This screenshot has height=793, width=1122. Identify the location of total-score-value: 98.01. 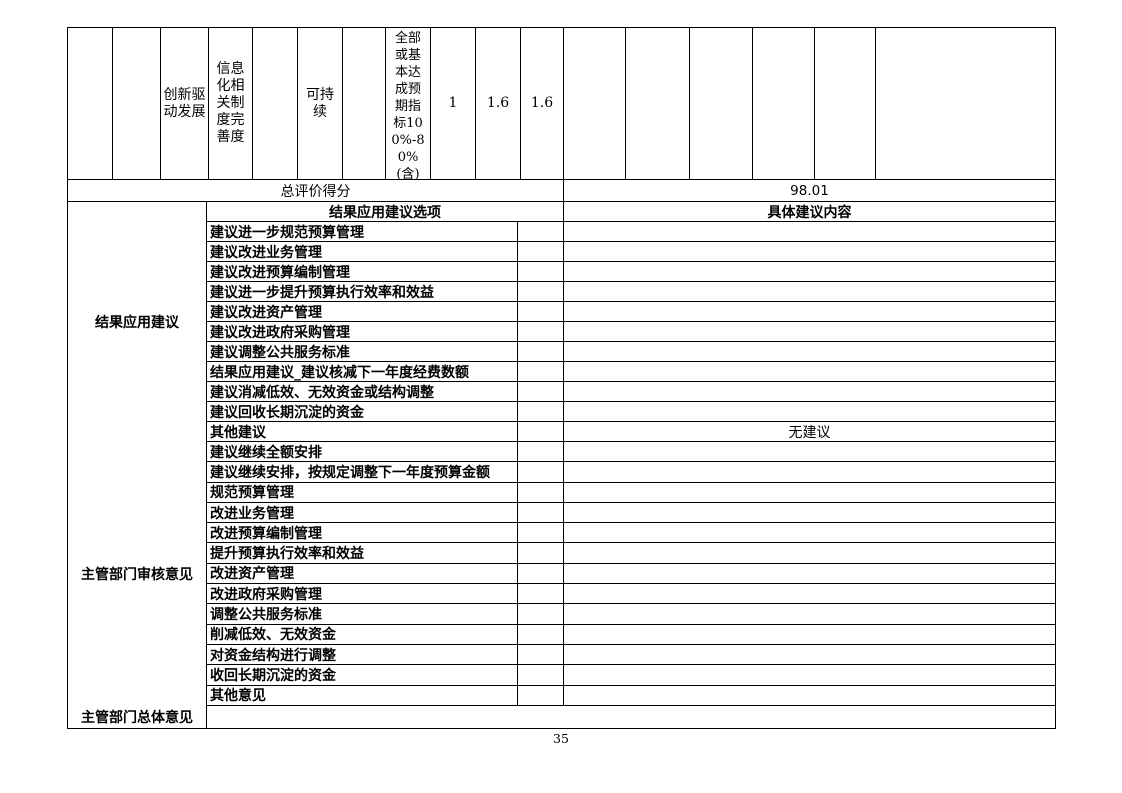
(809, 190).